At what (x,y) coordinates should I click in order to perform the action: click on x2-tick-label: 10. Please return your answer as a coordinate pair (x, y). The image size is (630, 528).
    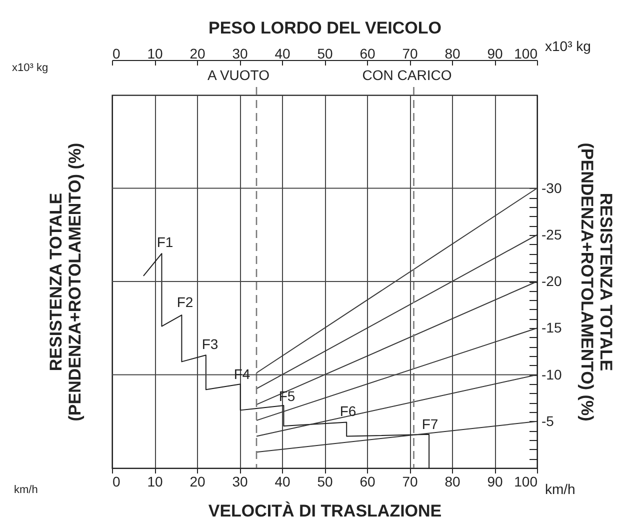
    Looking at the image, I should click on (155, 54).